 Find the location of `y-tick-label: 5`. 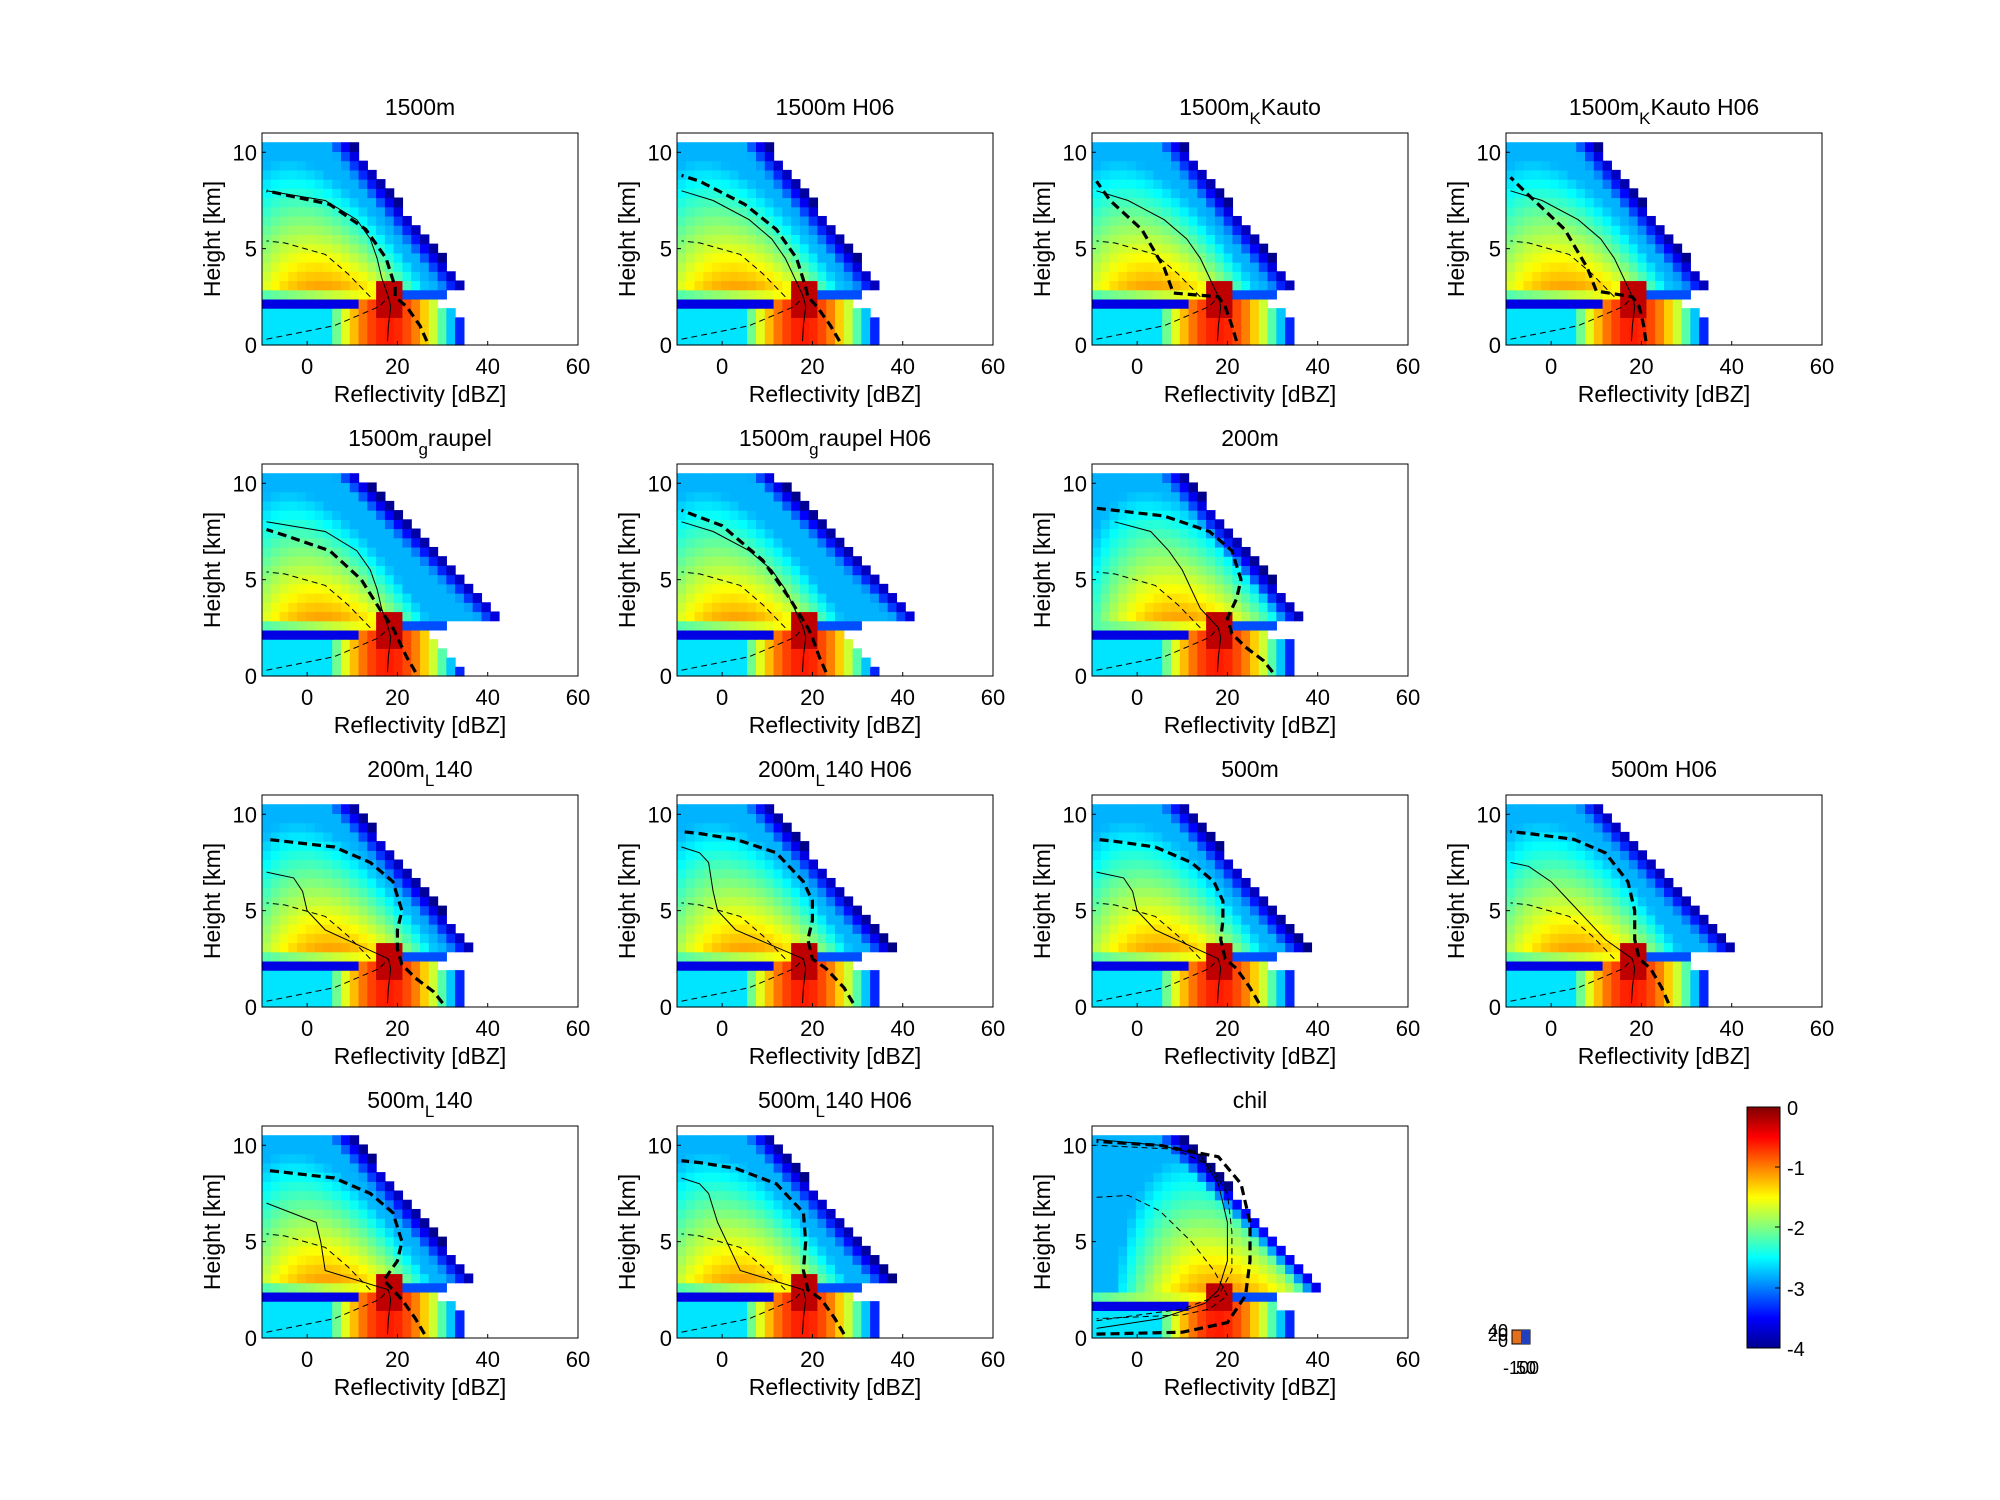

y-tick-label: 5 is located at coordinates (1081, 580).